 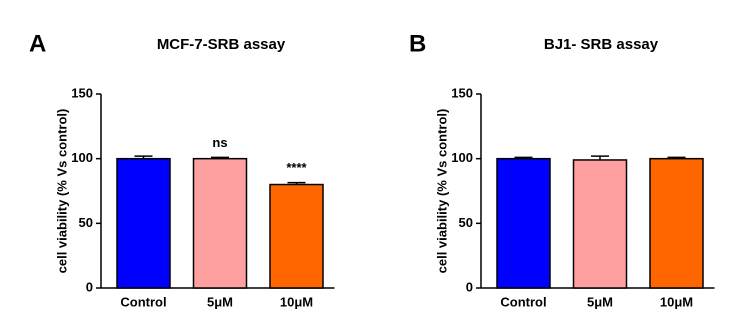 What do you see at coordinates (601, 44) in the screenshot?
I see `chart-title: BJ1- SRB assay` at bounding box center [601, 44].